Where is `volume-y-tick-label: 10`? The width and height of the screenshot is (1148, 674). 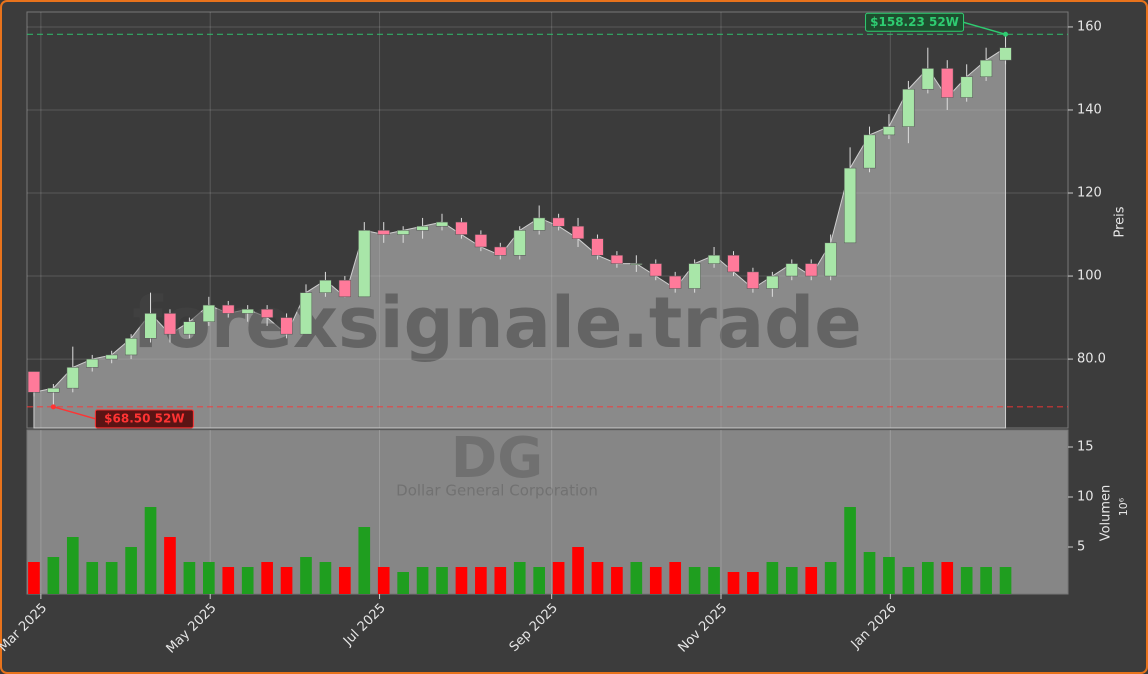 volume-y-tick-label: 10 is located at coordinates (1085, 497).